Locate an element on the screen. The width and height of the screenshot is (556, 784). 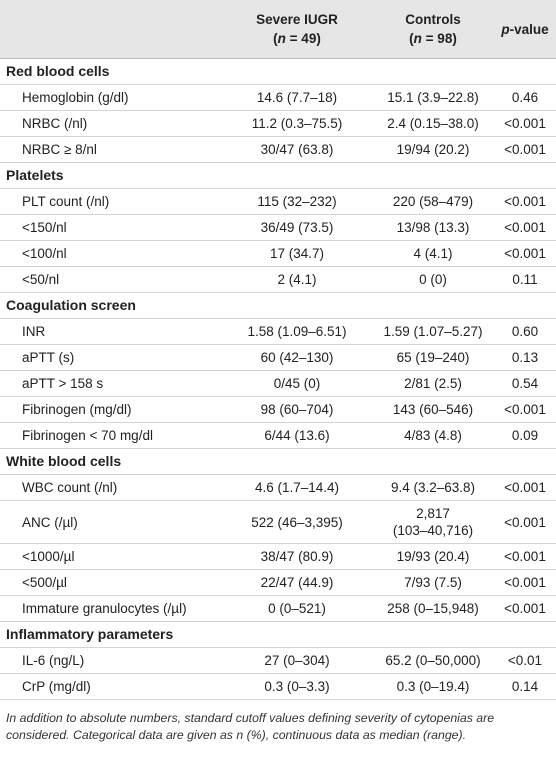
header-text: = 98) is located at coordinates (439, 38).